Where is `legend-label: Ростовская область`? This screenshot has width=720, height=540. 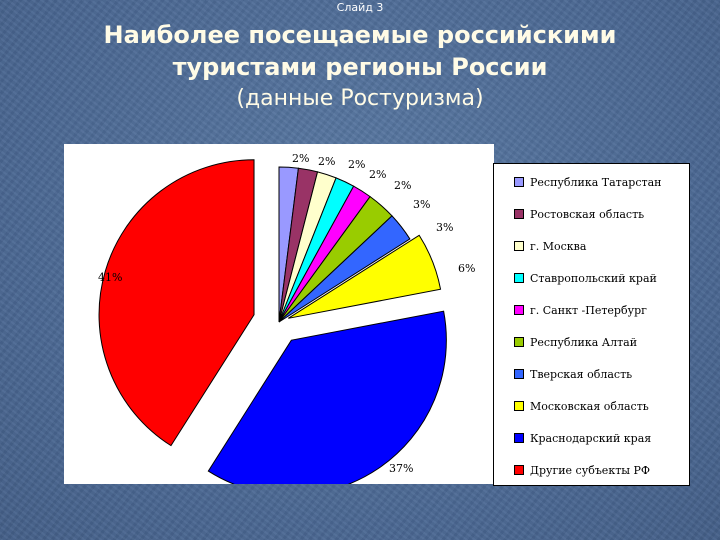 legend-label: Ростовская область is located at coordinates (587, 214).